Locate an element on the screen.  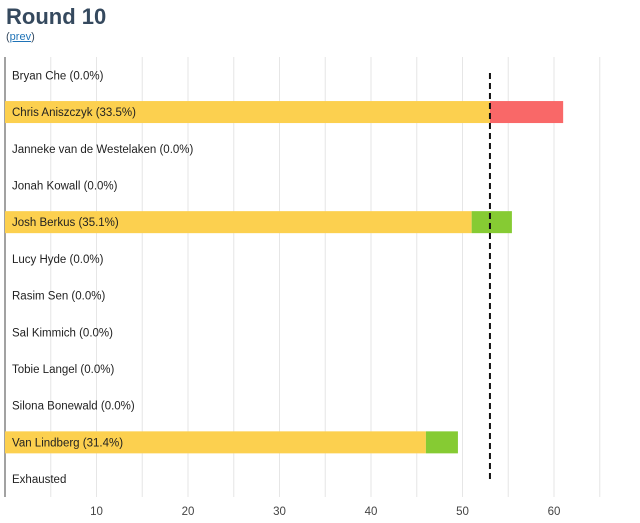
category-label: Chris Aniszczyk (33.5%) is located at coordinates (74, 113).